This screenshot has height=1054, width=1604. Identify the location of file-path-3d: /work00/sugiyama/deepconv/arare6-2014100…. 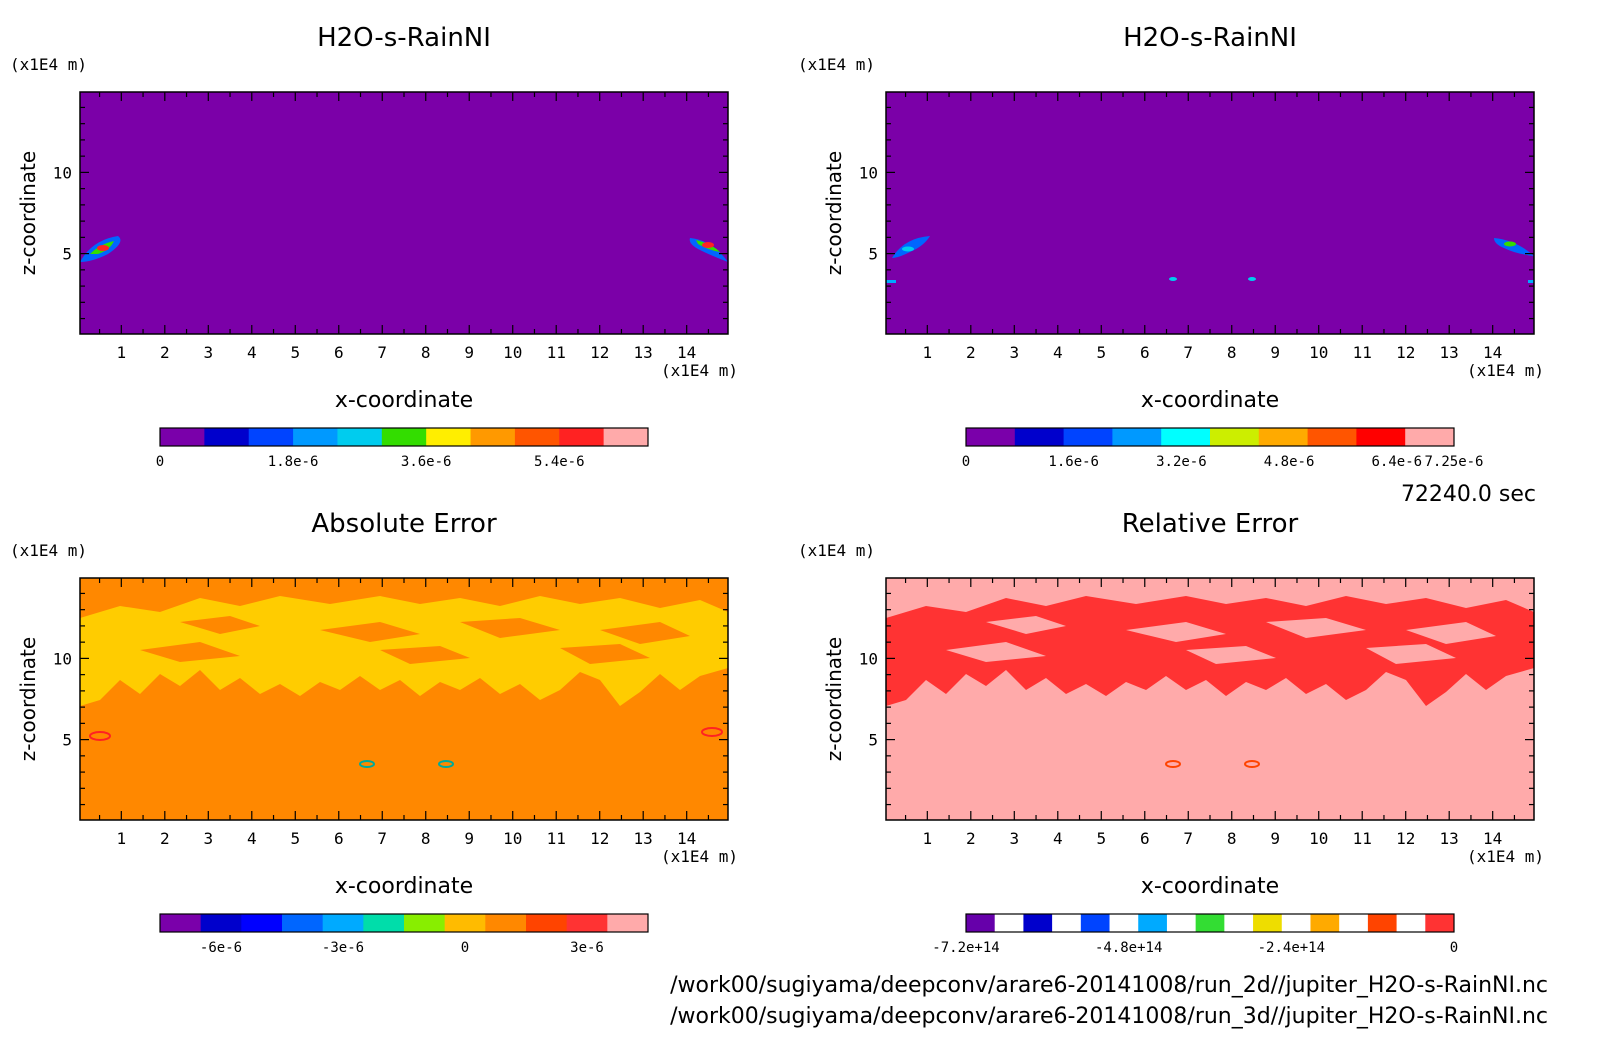
(1109, 1016).